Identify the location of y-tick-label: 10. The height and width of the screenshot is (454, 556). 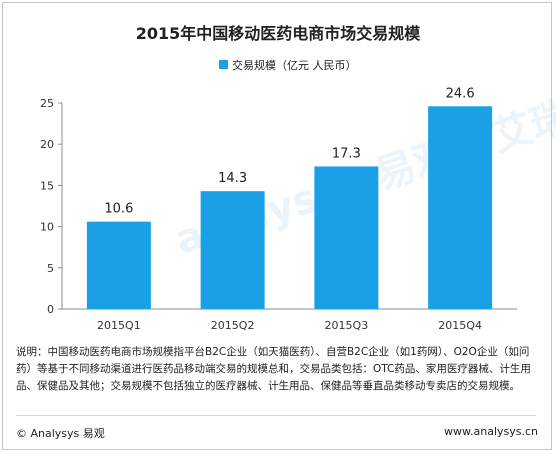
(47, 227).